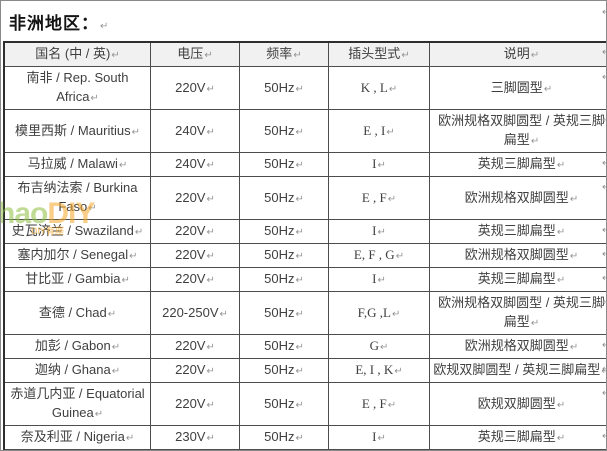  Describe the element at coordinates (516, 87) in the screenshot. I see `cell-text: 三脚圆型` at that location.